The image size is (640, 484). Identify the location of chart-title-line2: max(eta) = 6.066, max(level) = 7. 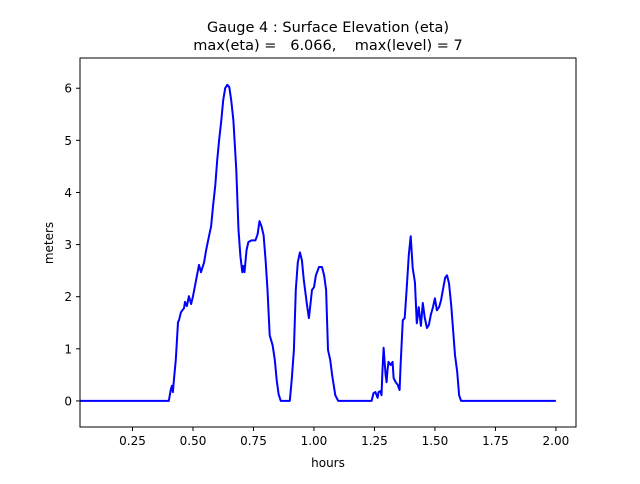
(328, 46).